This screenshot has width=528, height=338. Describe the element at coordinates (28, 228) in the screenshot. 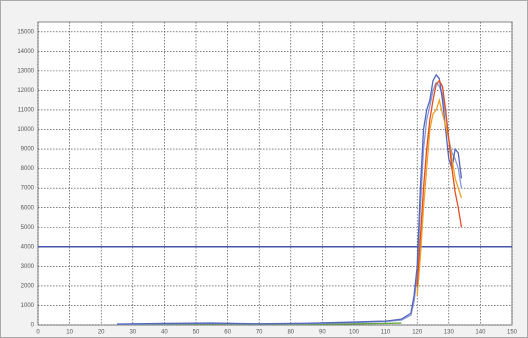

I see `y-tick-label: 5000` at that location.